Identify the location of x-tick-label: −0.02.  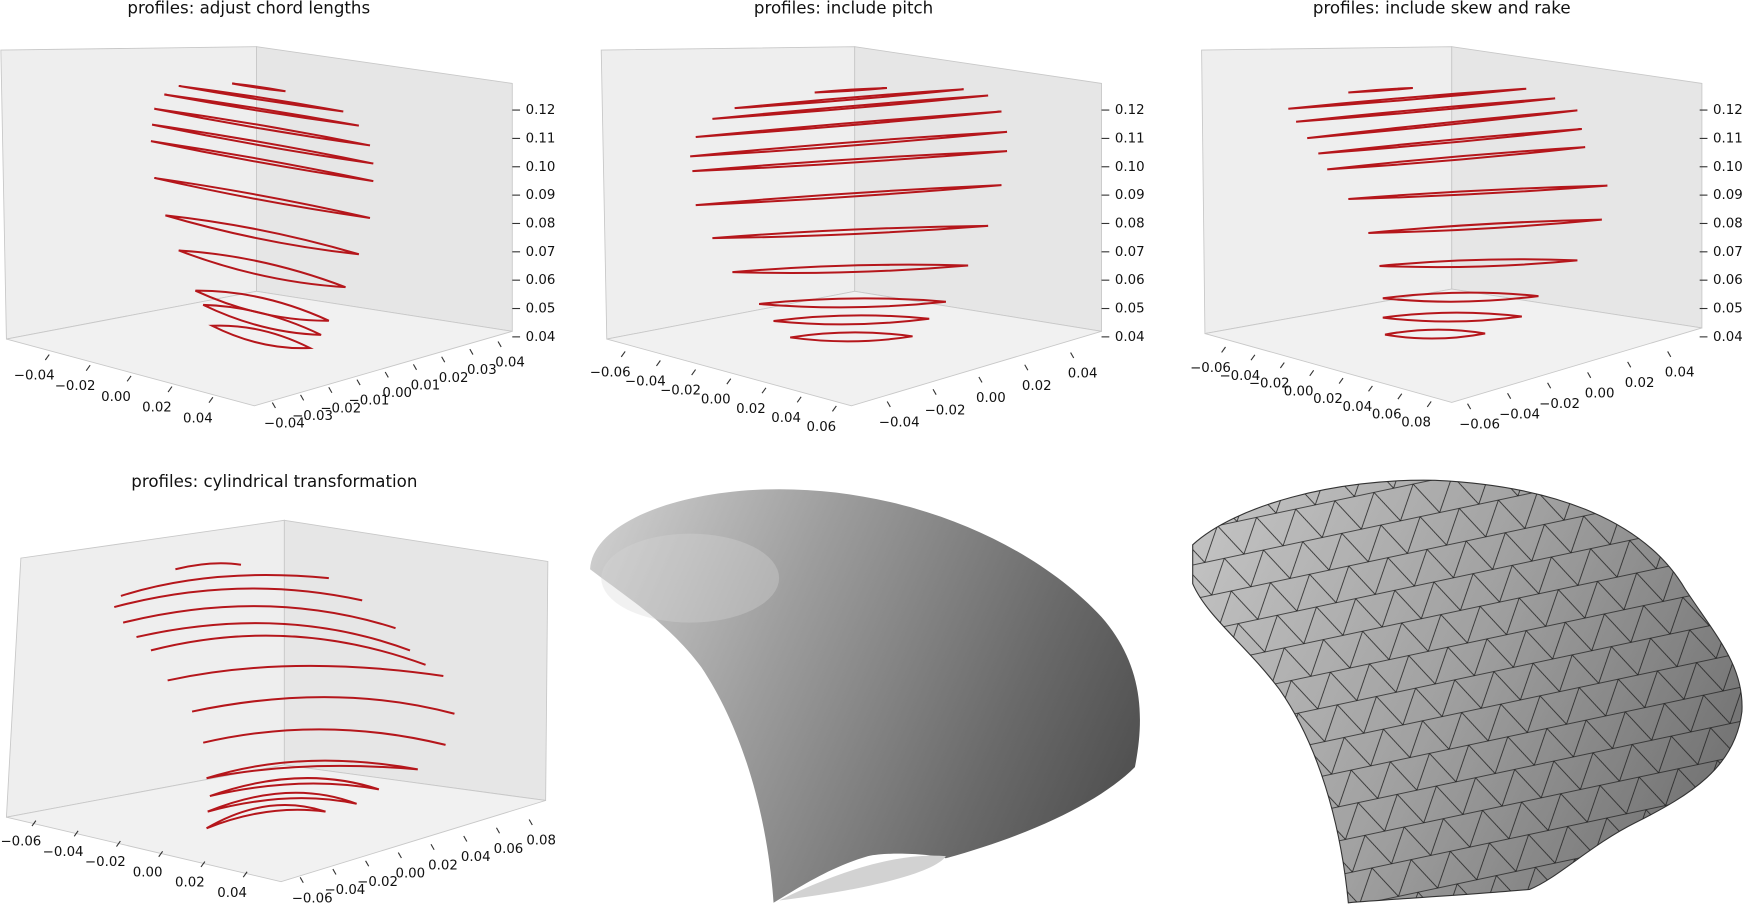
(75, 386).